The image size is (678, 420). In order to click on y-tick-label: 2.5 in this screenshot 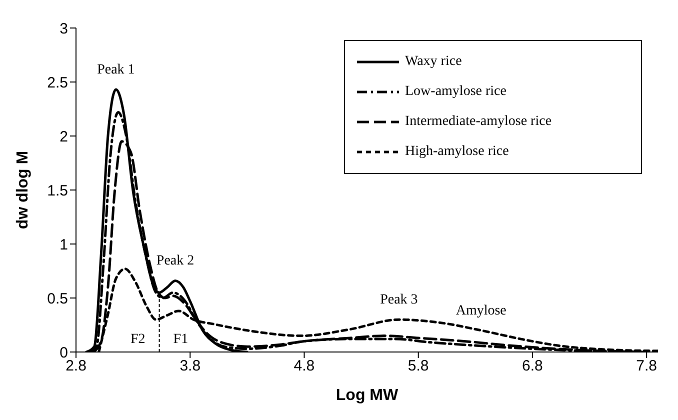, I will do `click(57, 83)`.